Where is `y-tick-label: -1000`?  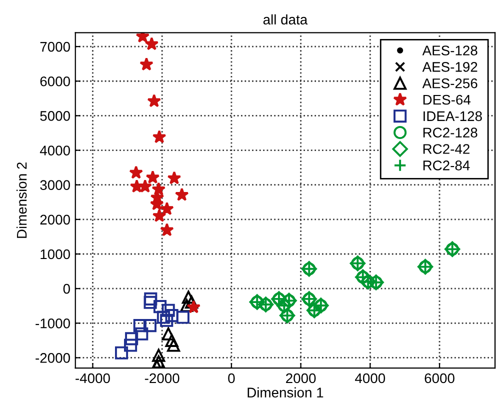
y-tick-label: -1000 is located at coordinates (53, 323).